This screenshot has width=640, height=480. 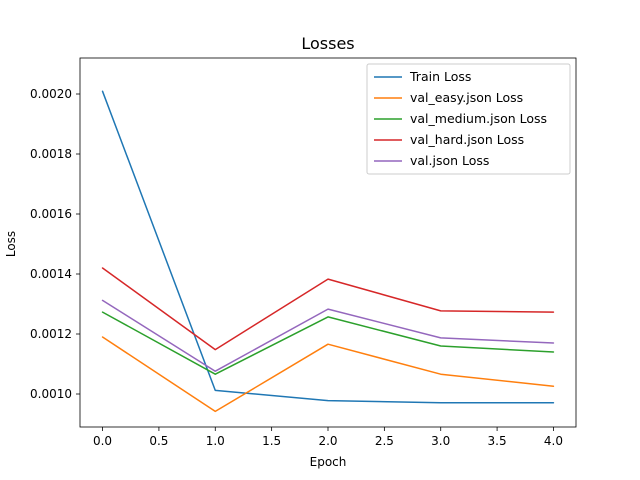 I want to click on x-tick-label: 1.5, so click(x=271, y=441).